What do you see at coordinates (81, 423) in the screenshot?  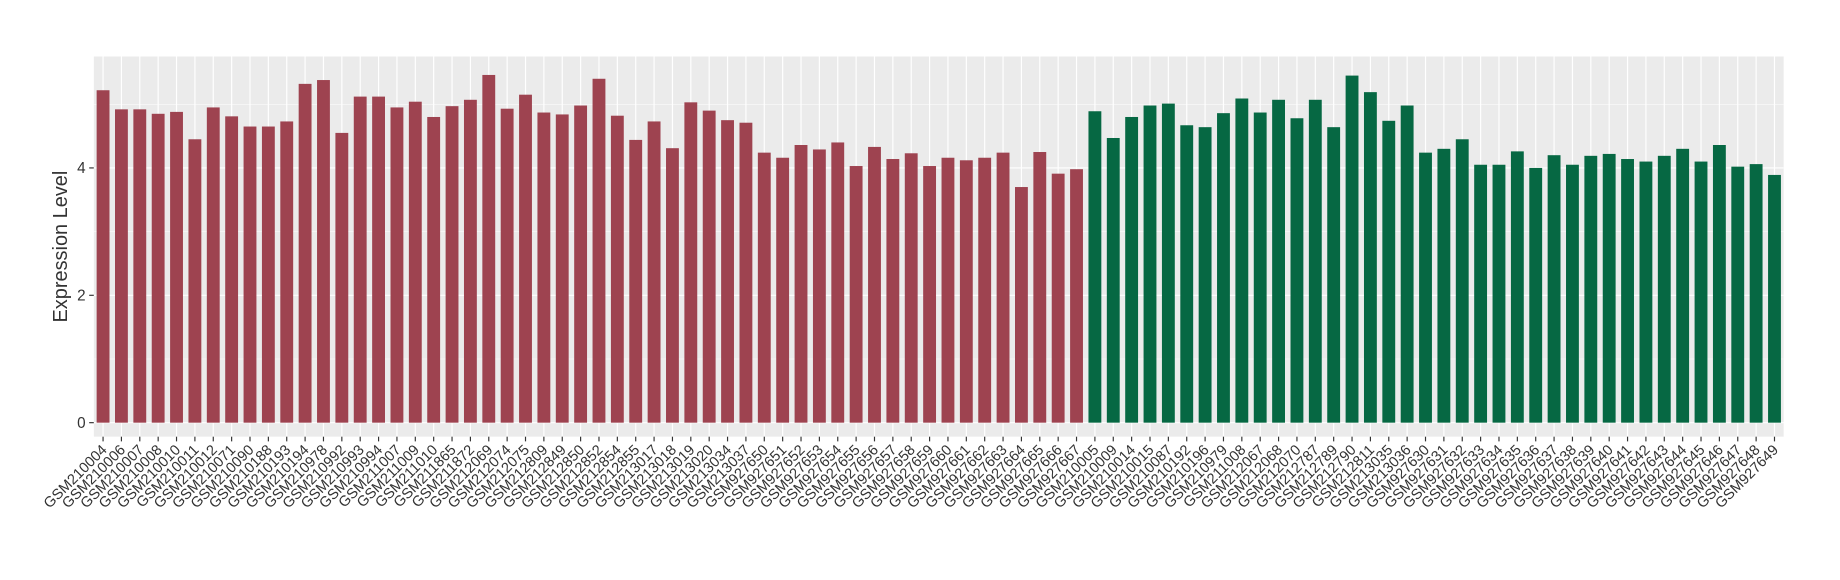 I see `y-tick-label: 0` at bounding box center [81, 423].